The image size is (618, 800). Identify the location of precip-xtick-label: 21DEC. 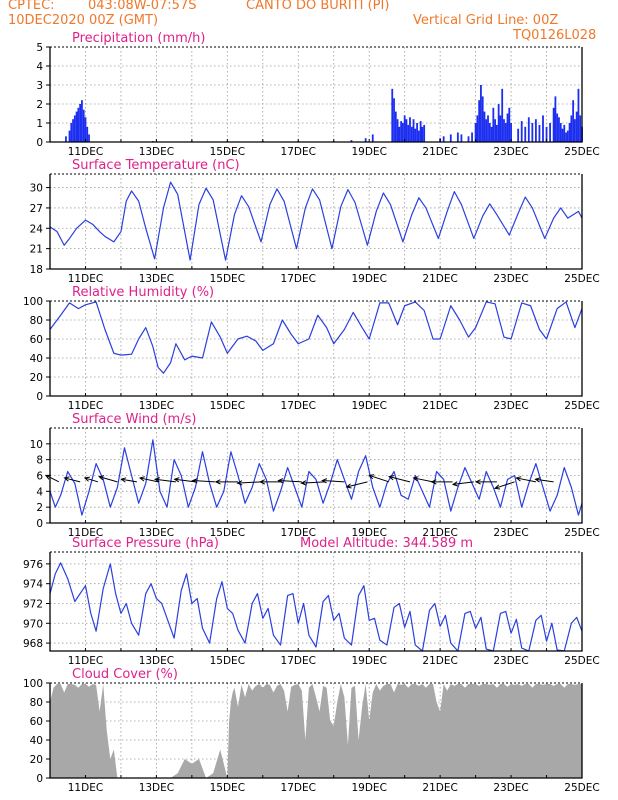
(439, 152).